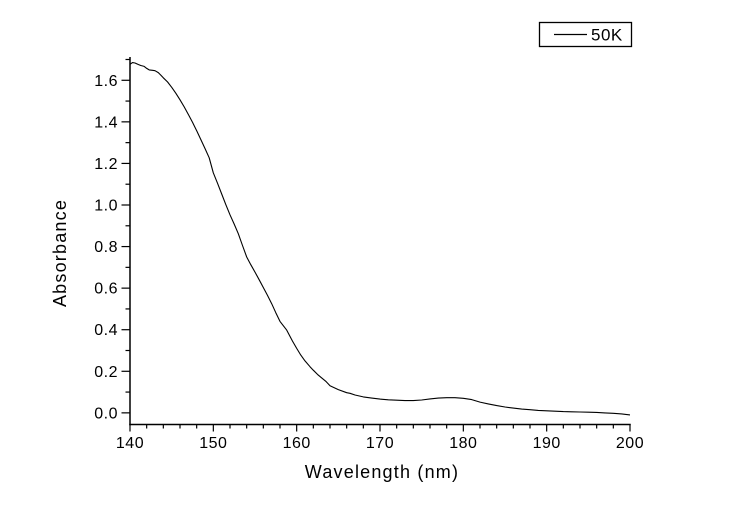 The height and width of the screenshot is (510, 732). Describe the element at coordinates (106, 164) in the screenshot. I see `y-tick-label: 1.2` at that location.